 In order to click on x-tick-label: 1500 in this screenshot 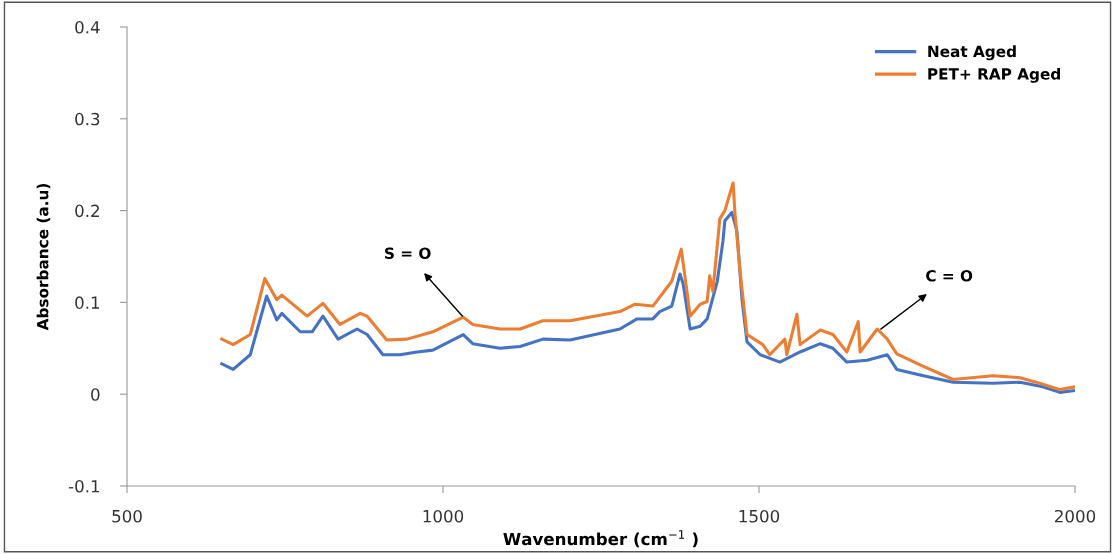, I will do `click(759, 516)`.